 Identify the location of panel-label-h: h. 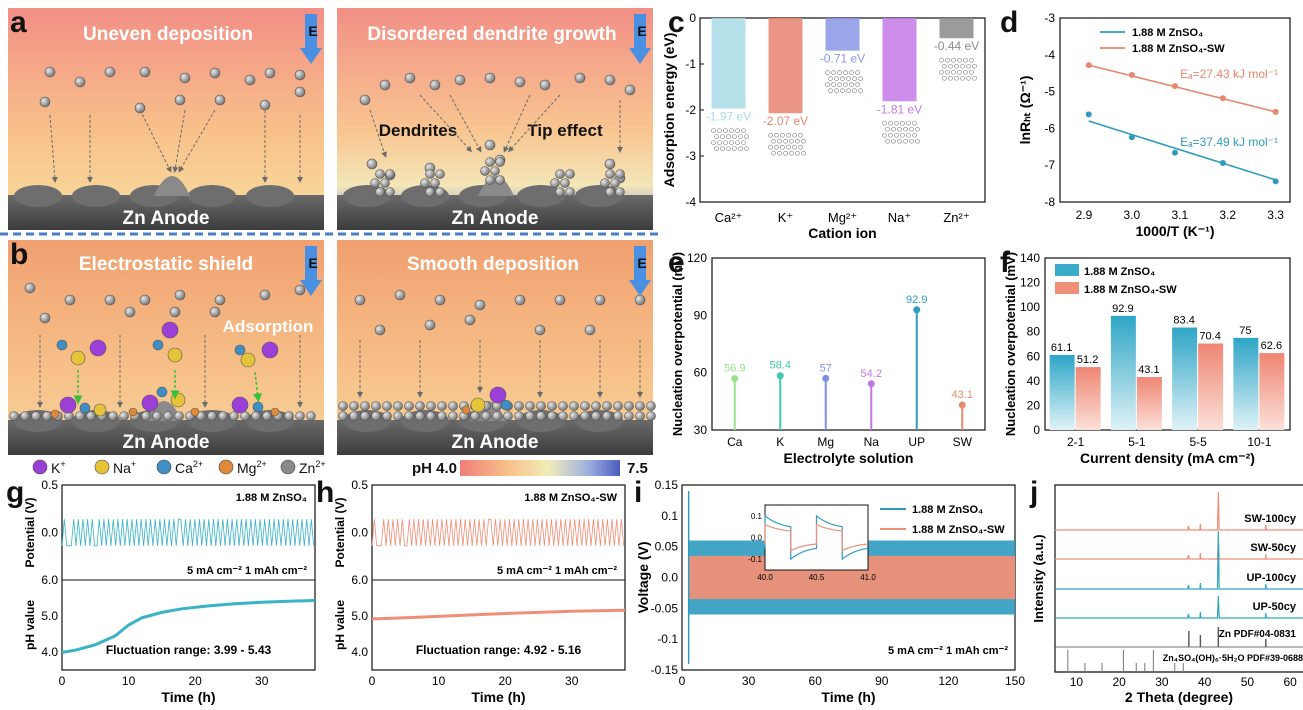
(325, 492).